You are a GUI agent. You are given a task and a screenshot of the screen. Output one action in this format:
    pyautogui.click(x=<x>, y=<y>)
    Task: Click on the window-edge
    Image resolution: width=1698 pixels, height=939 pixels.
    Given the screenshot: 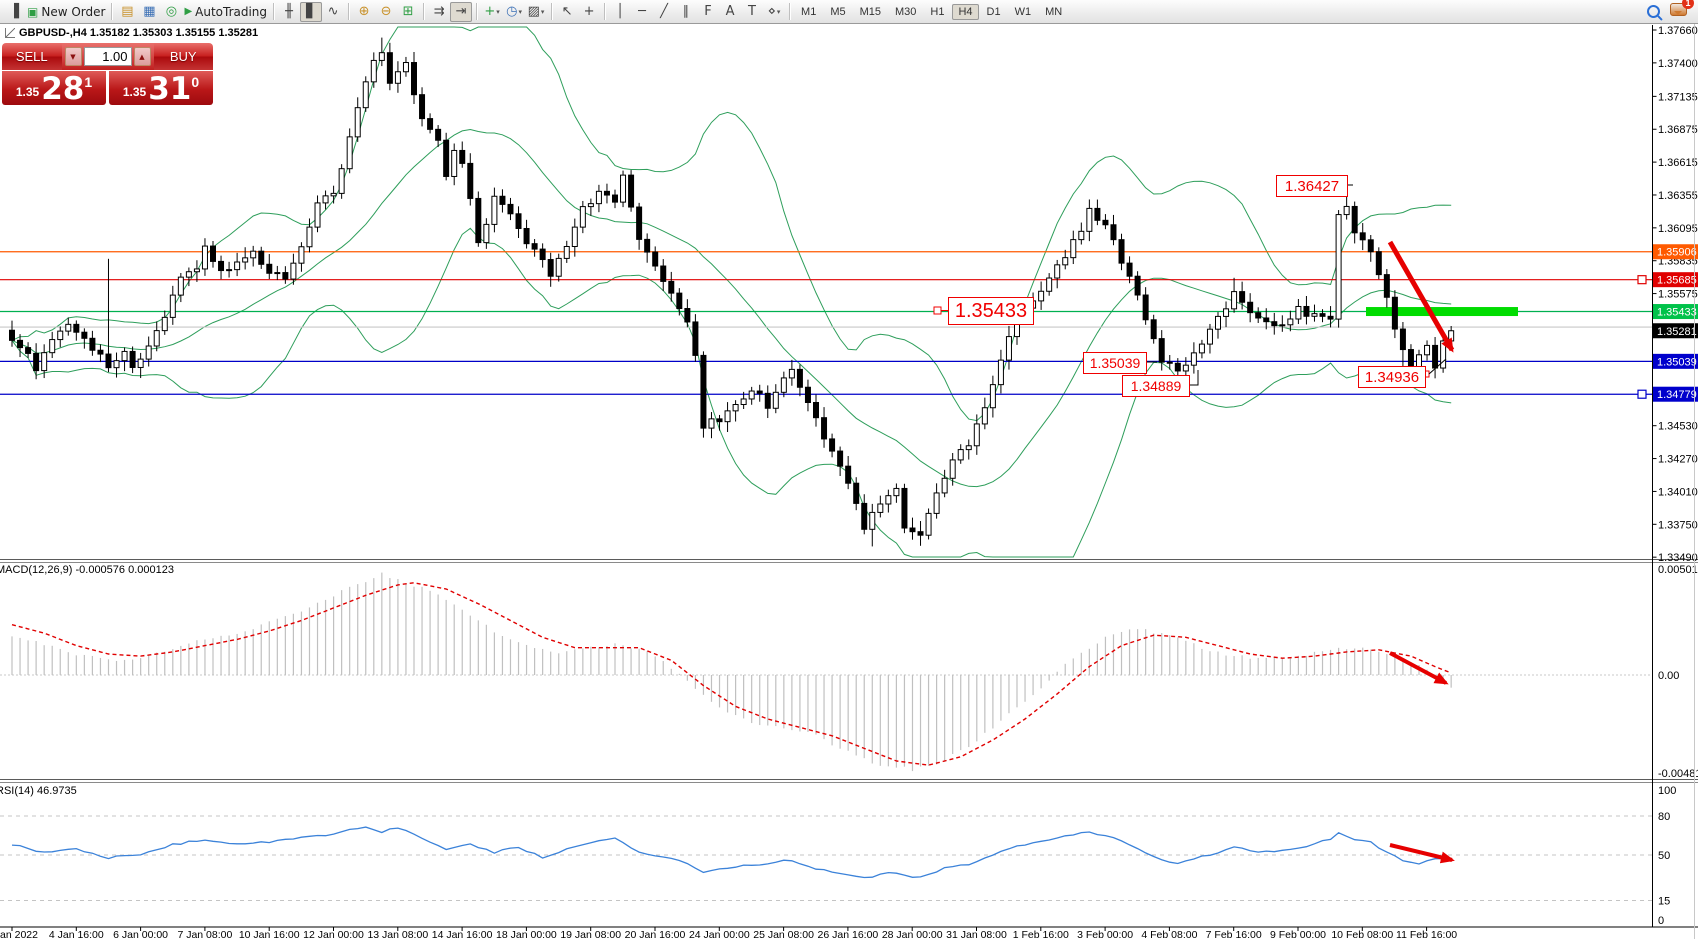 What is the action you would take?
    pyautogui.click(x=1694, y=469)
    